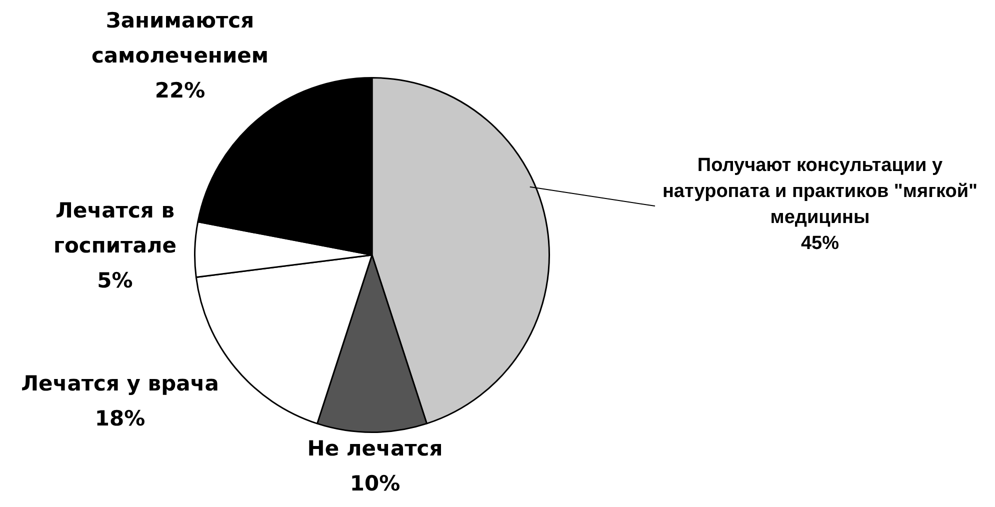 The height and width of the screenshot is (507, 995). Describe the element at coordinates (115, 228) in the screenshot. I see `slice-label: Лечатся в госпитале` at that location.